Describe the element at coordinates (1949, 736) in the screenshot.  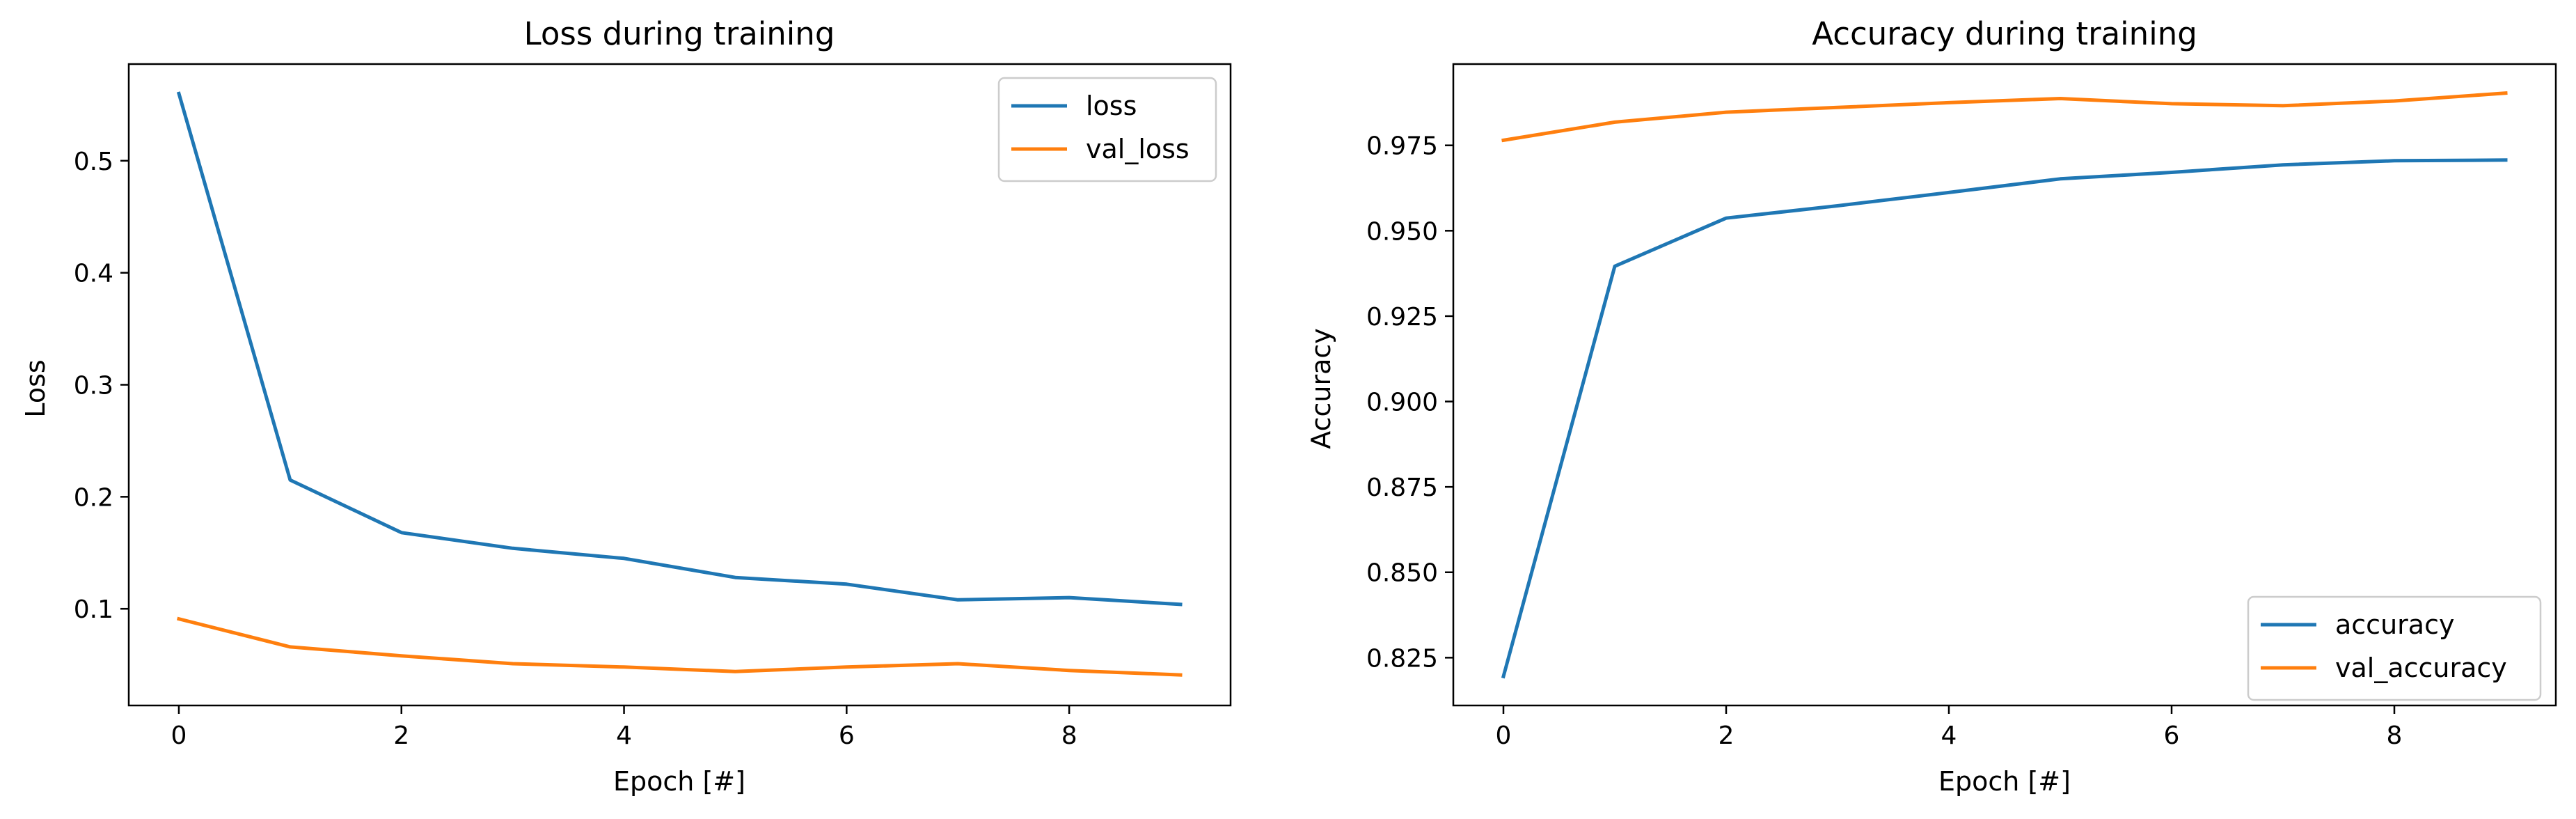
I see `accuracy-x-tick-label: 4` at that location.